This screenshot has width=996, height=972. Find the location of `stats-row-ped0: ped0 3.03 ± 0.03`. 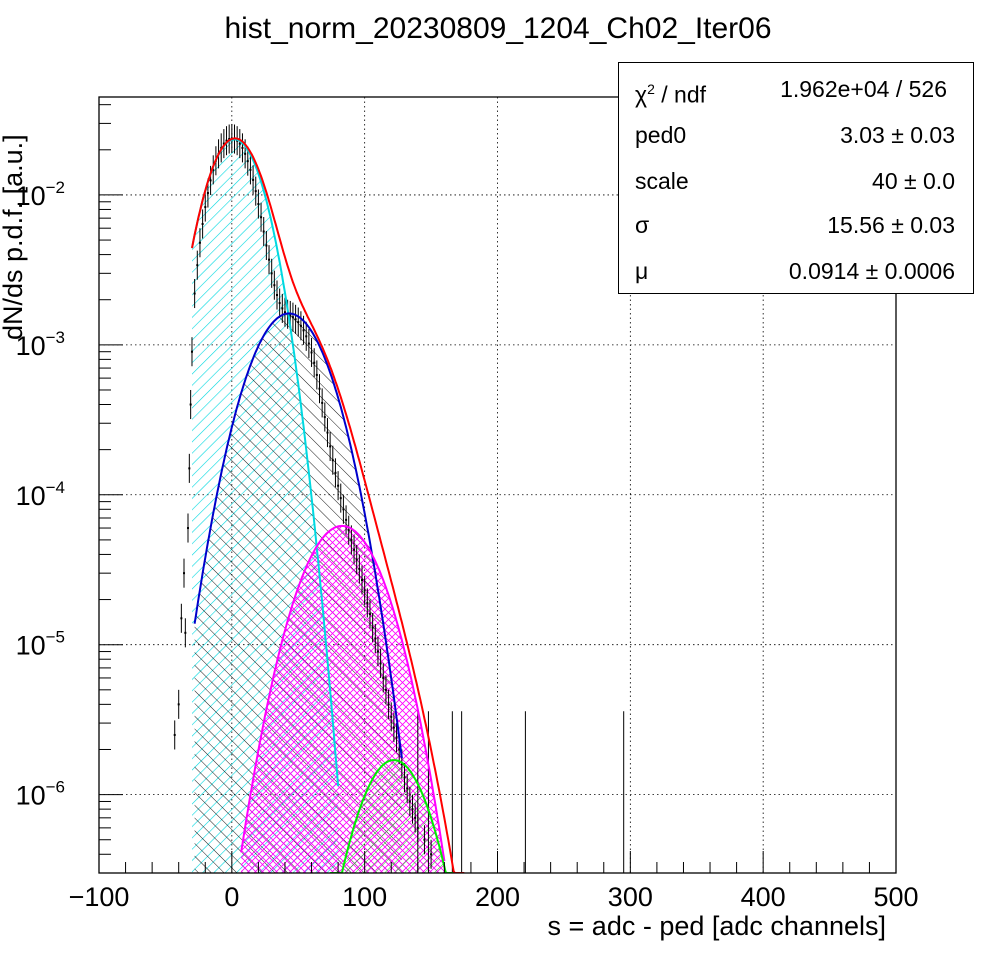

stats-row-ped0: ped0 3.03 ± 0.03 is located at coordinates (795, 135).